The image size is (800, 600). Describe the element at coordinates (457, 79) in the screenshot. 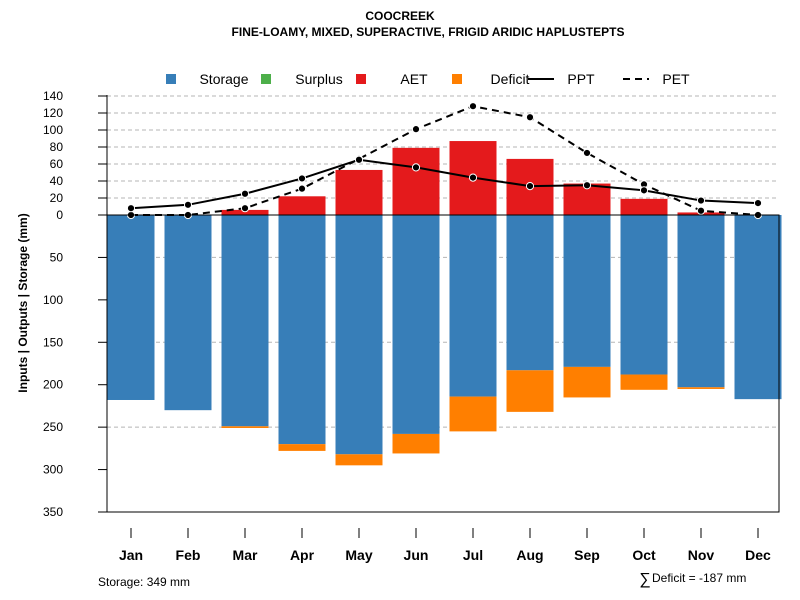

I see `deficit-legend-swatch` at that location.